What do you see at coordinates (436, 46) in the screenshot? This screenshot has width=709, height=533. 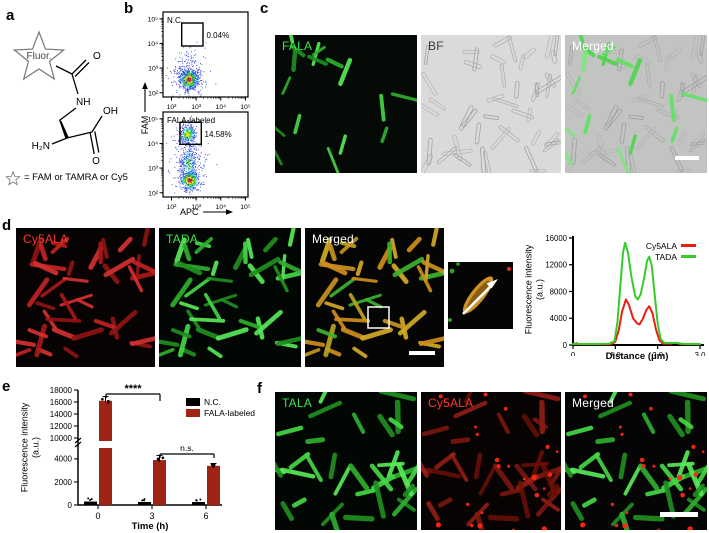 I see `micrograph-label: BF` at bounding box center [436, 46].